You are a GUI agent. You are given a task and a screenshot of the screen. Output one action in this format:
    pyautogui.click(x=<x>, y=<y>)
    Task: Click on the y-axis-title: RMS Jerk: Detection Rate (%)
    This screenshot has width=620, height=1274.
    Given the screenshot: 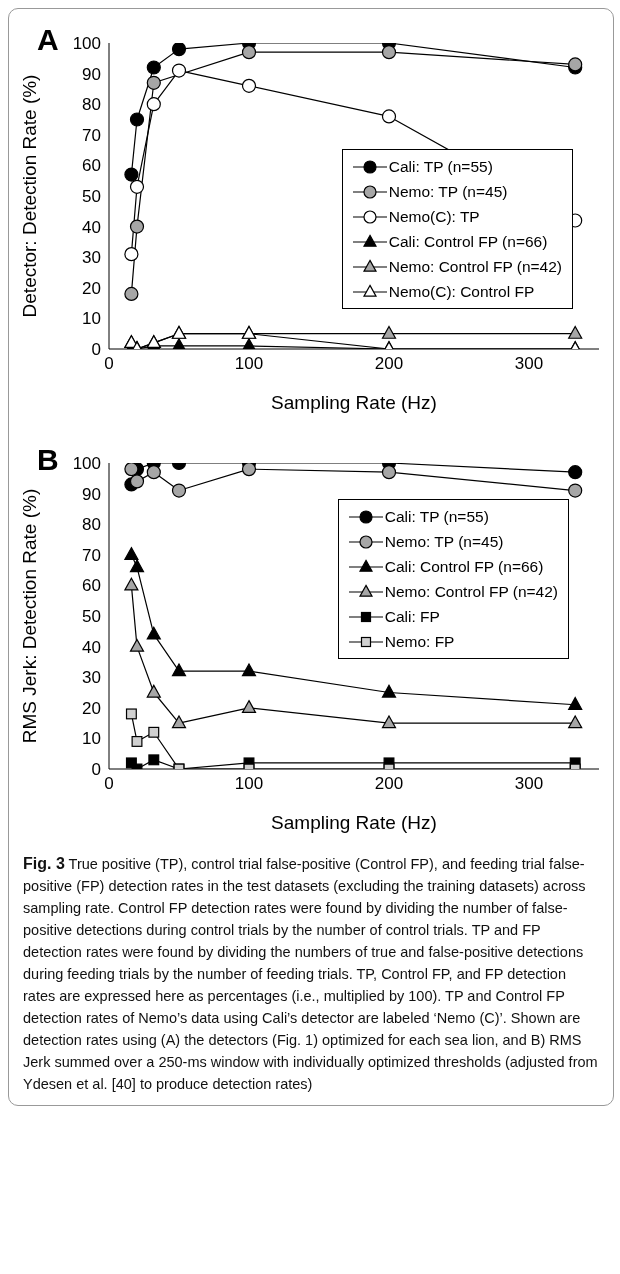 What is the action you would take?
    pyautogui.click(x=29, y=616)
    